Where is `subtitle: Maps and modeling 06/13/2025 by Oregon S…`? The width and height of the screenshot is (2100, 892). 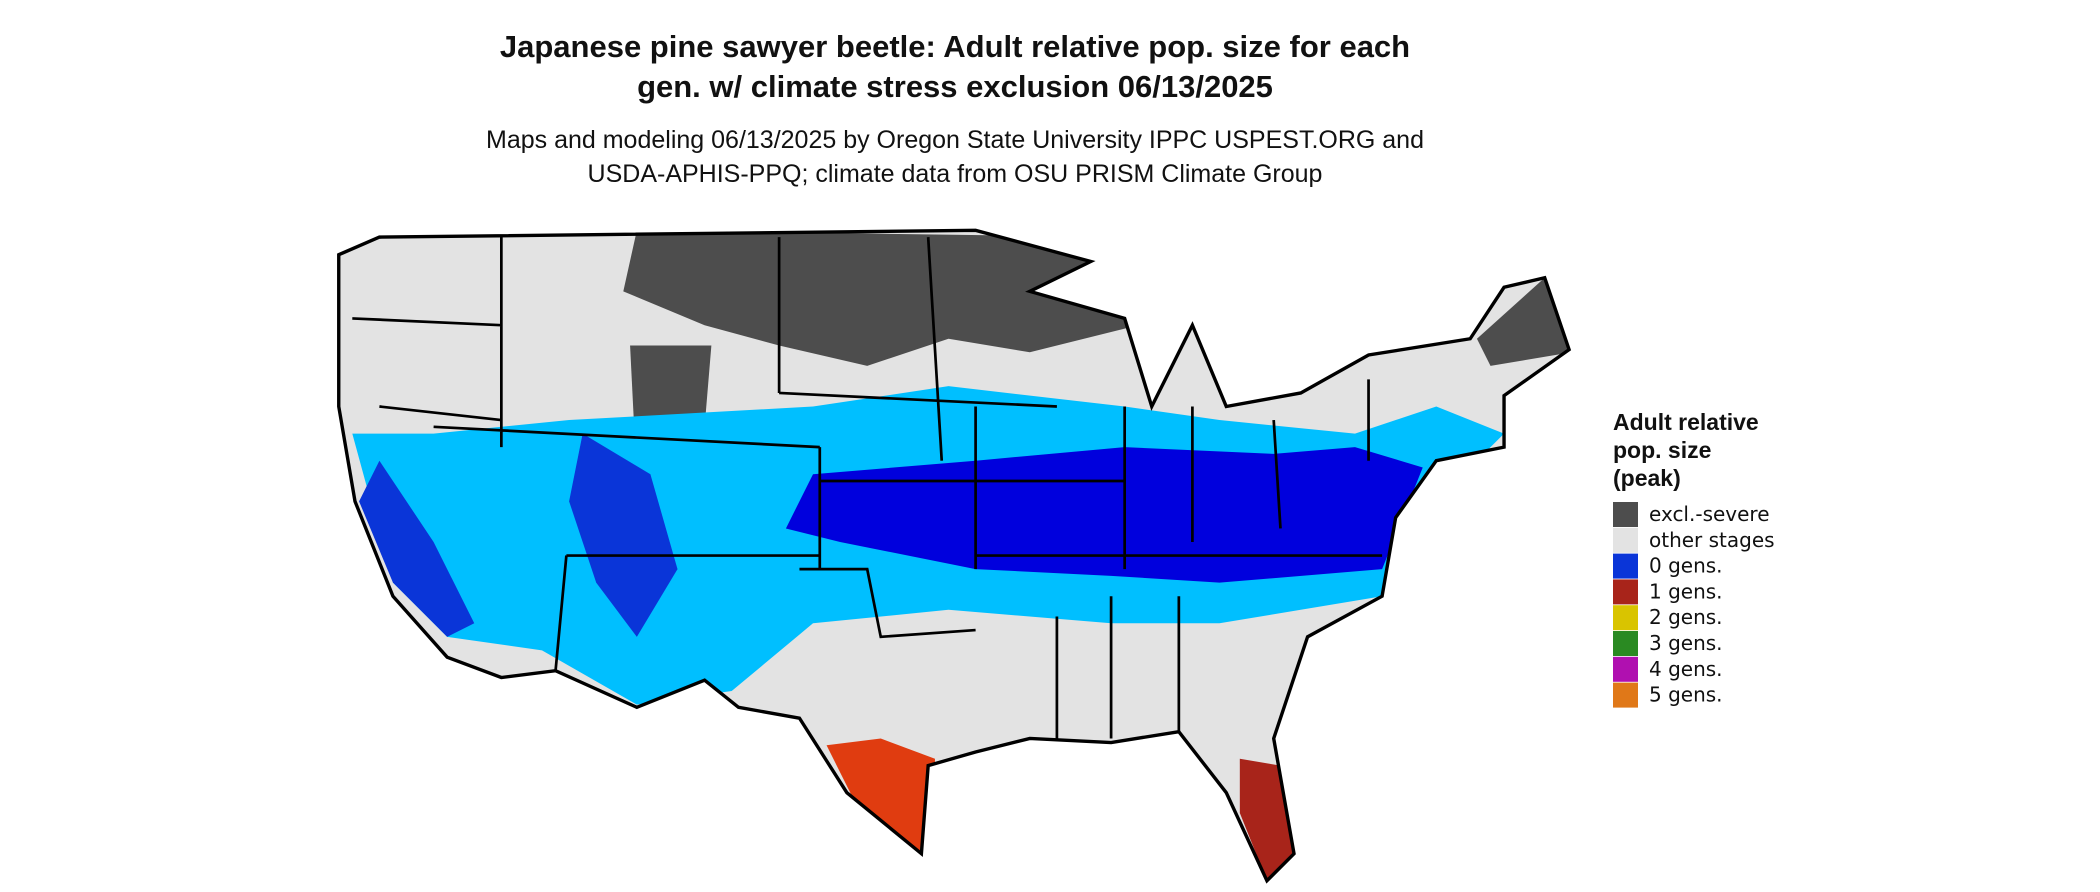
subtitle: Maps and modeling 06/13/2025 by Oregon S… is located at coordinates (955, 140).